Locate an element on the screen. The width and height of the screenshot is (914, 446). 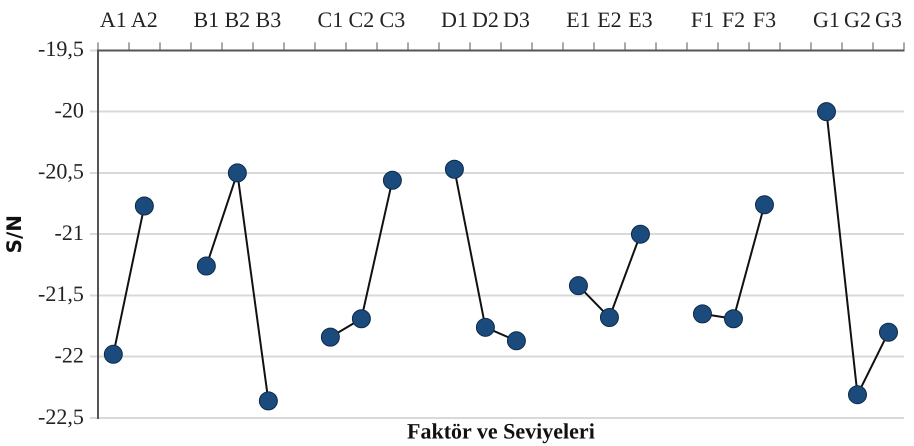
y-tick-label: -22,5 is located at coordinates (61, 416).